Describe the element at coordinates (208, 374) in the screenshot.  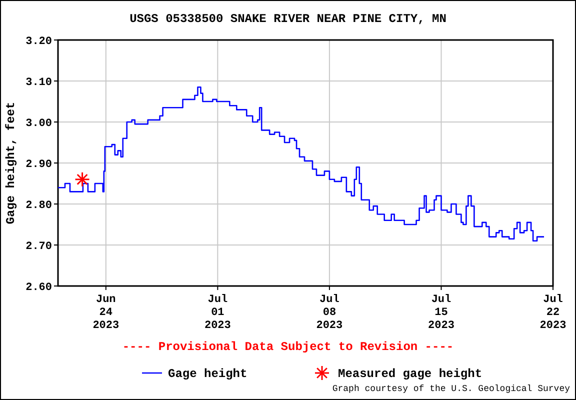
I see `legend-label: Gage height` at that location.